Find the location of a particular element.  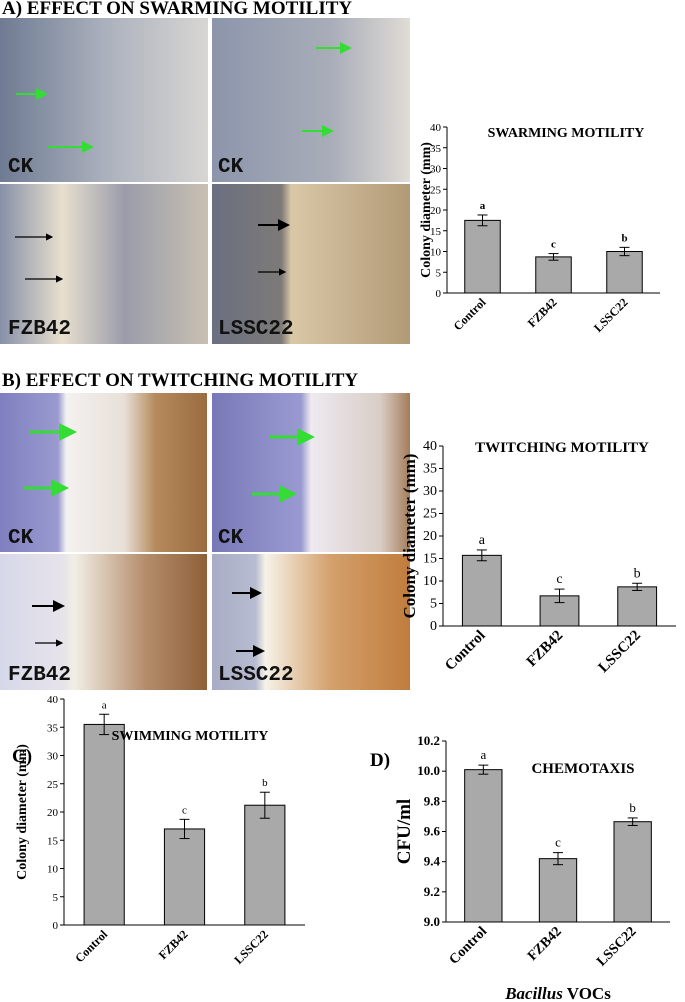

chart-title: CHEMOTAXIS is located at coordinates (582, 769).